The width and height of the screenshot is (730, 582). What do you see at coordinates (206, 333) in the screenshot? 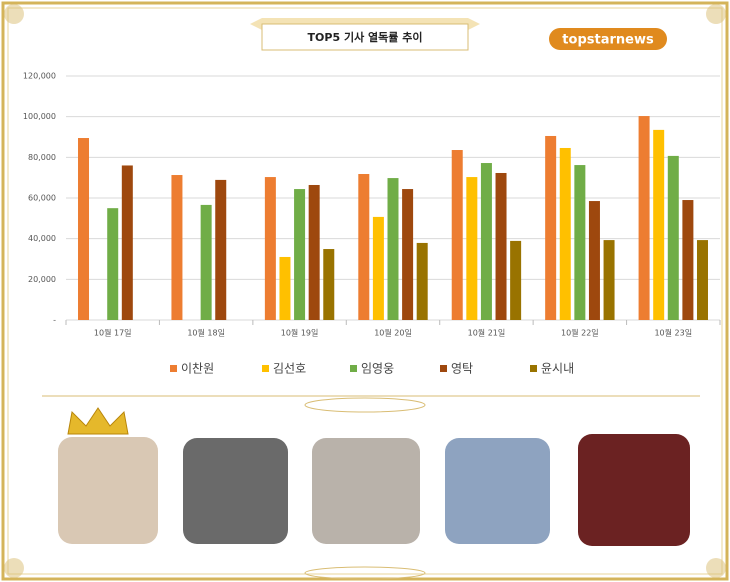
I see `x-tick-label: 10월 18일` at bounding box center [206, 333].